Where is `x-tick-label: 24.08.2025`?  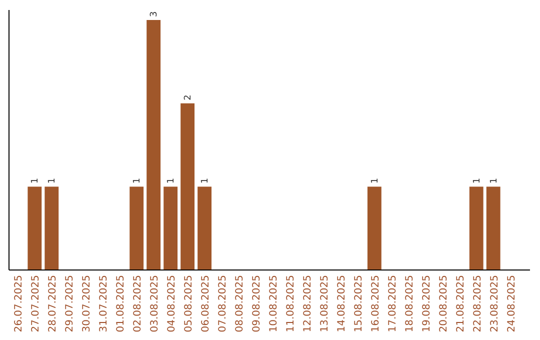 x-tick-label: 24.08.2025 is located at coordinates (512, 303).